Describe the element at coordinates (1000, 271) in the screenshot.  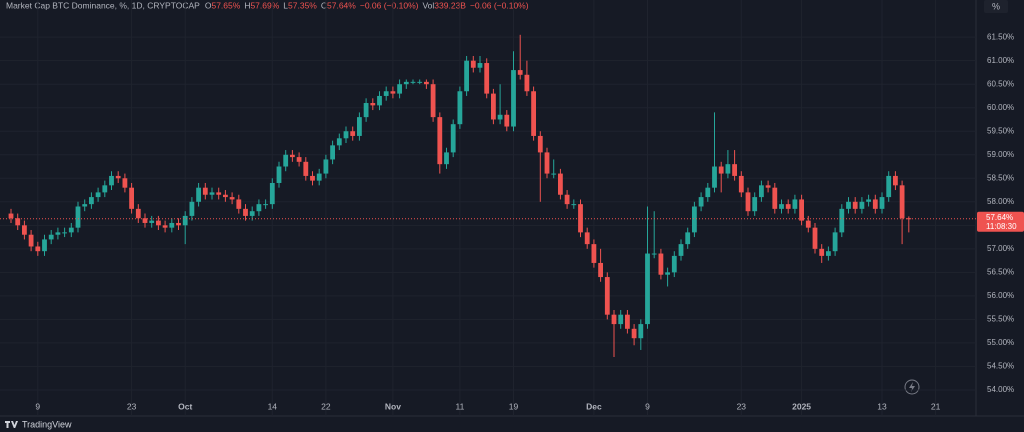
I see `y-tick-label: 56.50%` at that location.